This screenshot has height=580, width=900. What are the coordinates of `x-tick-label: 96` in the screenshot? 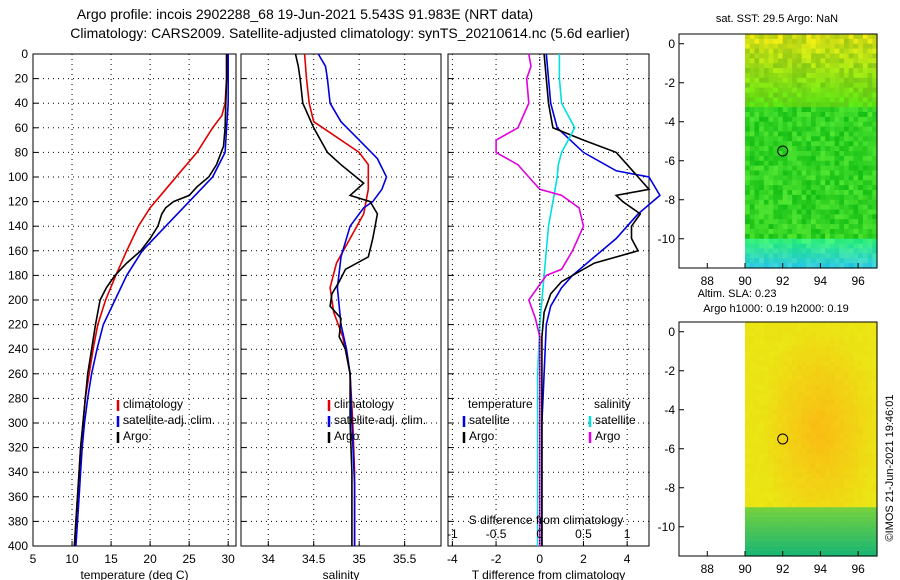 It's located at (858, 569).